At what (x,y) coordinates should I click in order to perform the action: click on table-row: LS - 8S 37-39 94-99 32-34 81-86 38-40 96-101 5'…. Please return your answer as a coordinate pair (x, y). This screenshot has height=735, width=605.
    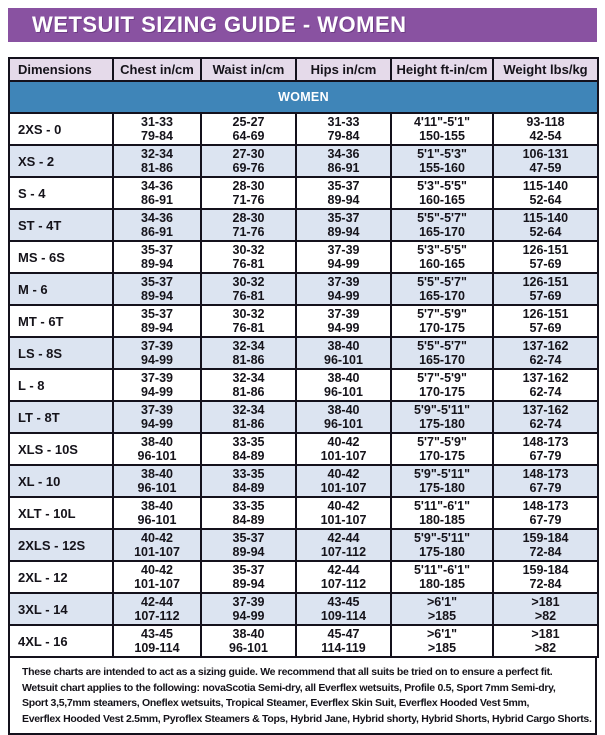
    Looking at the image, I should click on (303, 353).